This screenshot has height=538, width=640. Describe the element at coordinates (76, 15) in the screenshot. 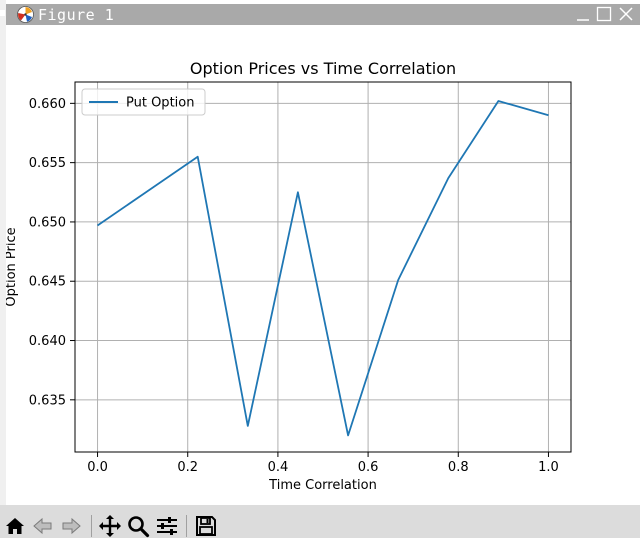

I see `window-title: Figure 1` at that location.